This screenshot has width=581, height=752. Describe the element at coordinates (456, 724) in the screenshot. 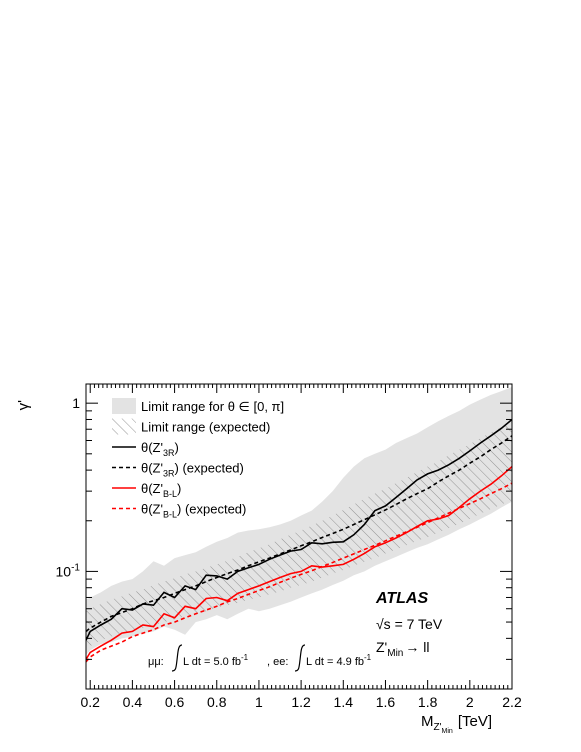

I see `x-axis-label: MZ'Min[TeV]` at that location.